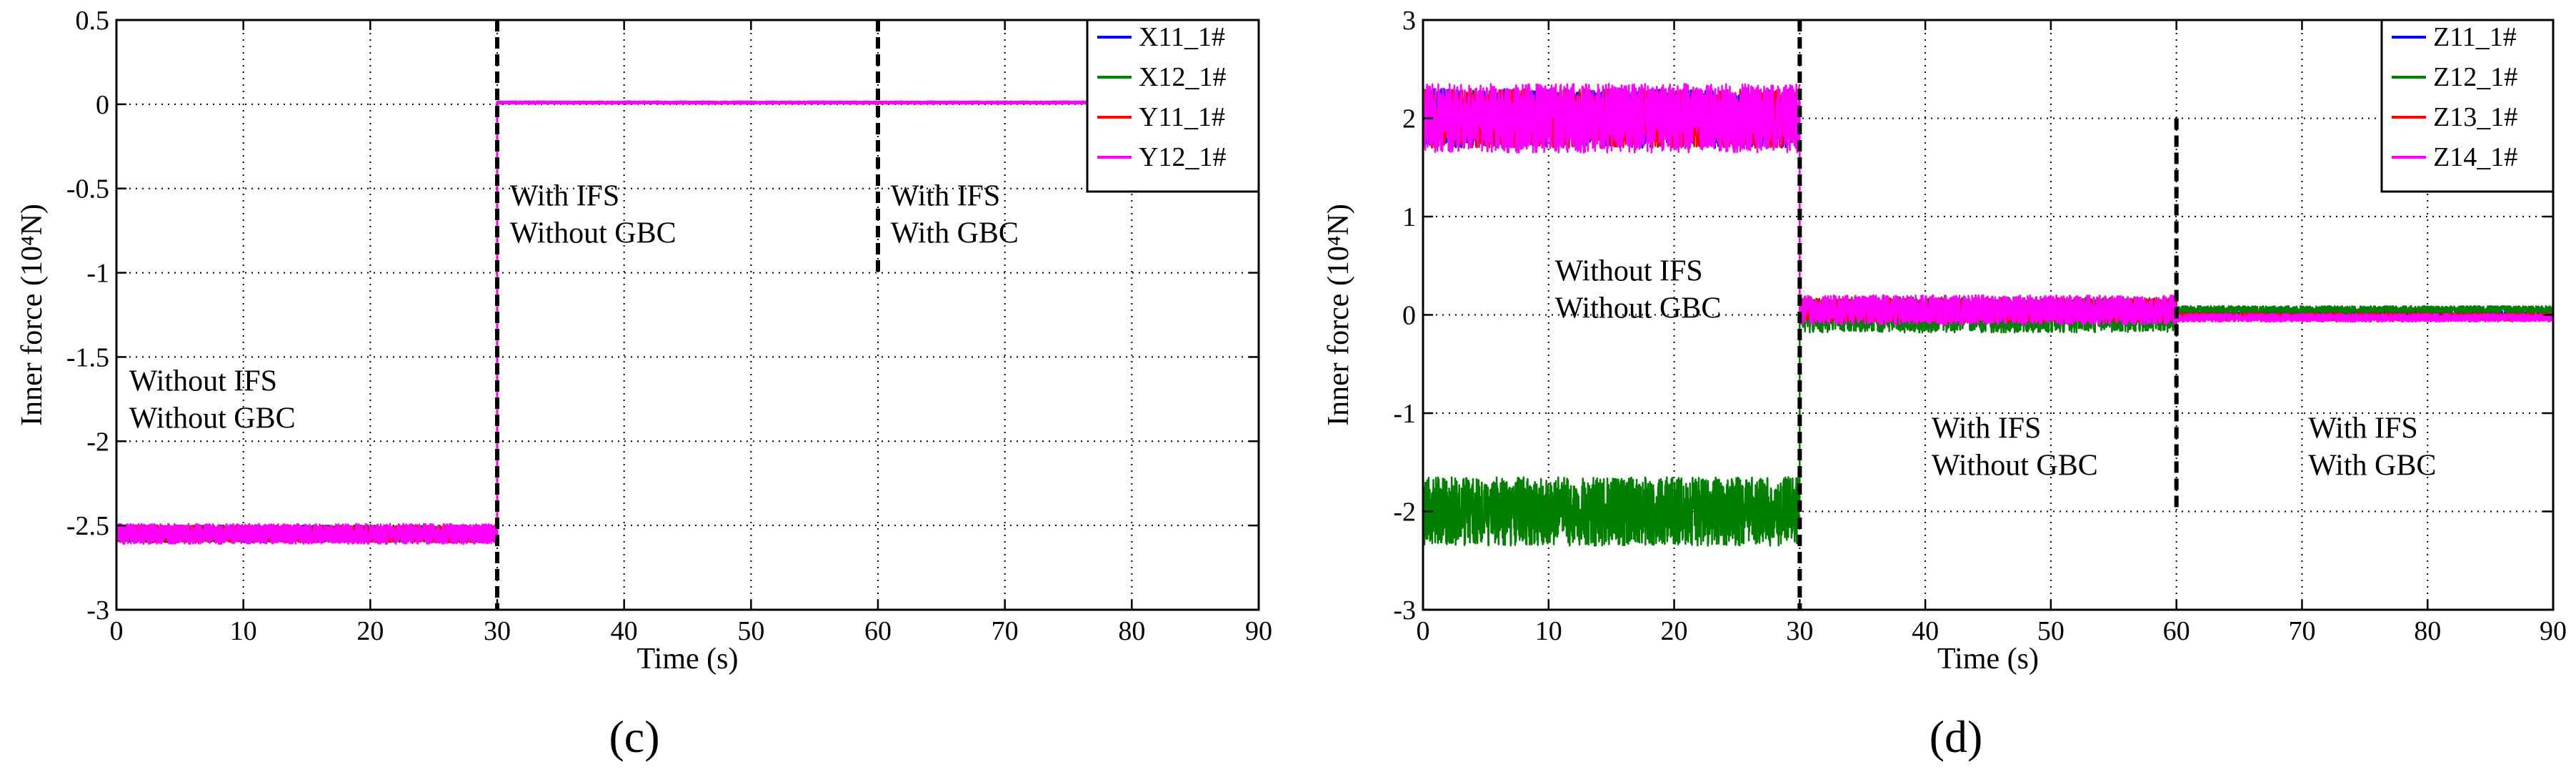 Image resolution: width=2576 pixels, height=772 pixels. Describe the element at coordinates (634, 736) in the screenshot. I see `panel-label-c: (c)` at that location.